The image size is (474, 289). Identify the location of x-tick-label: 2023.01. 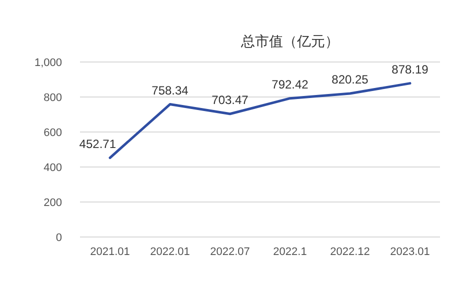
(410, 252).